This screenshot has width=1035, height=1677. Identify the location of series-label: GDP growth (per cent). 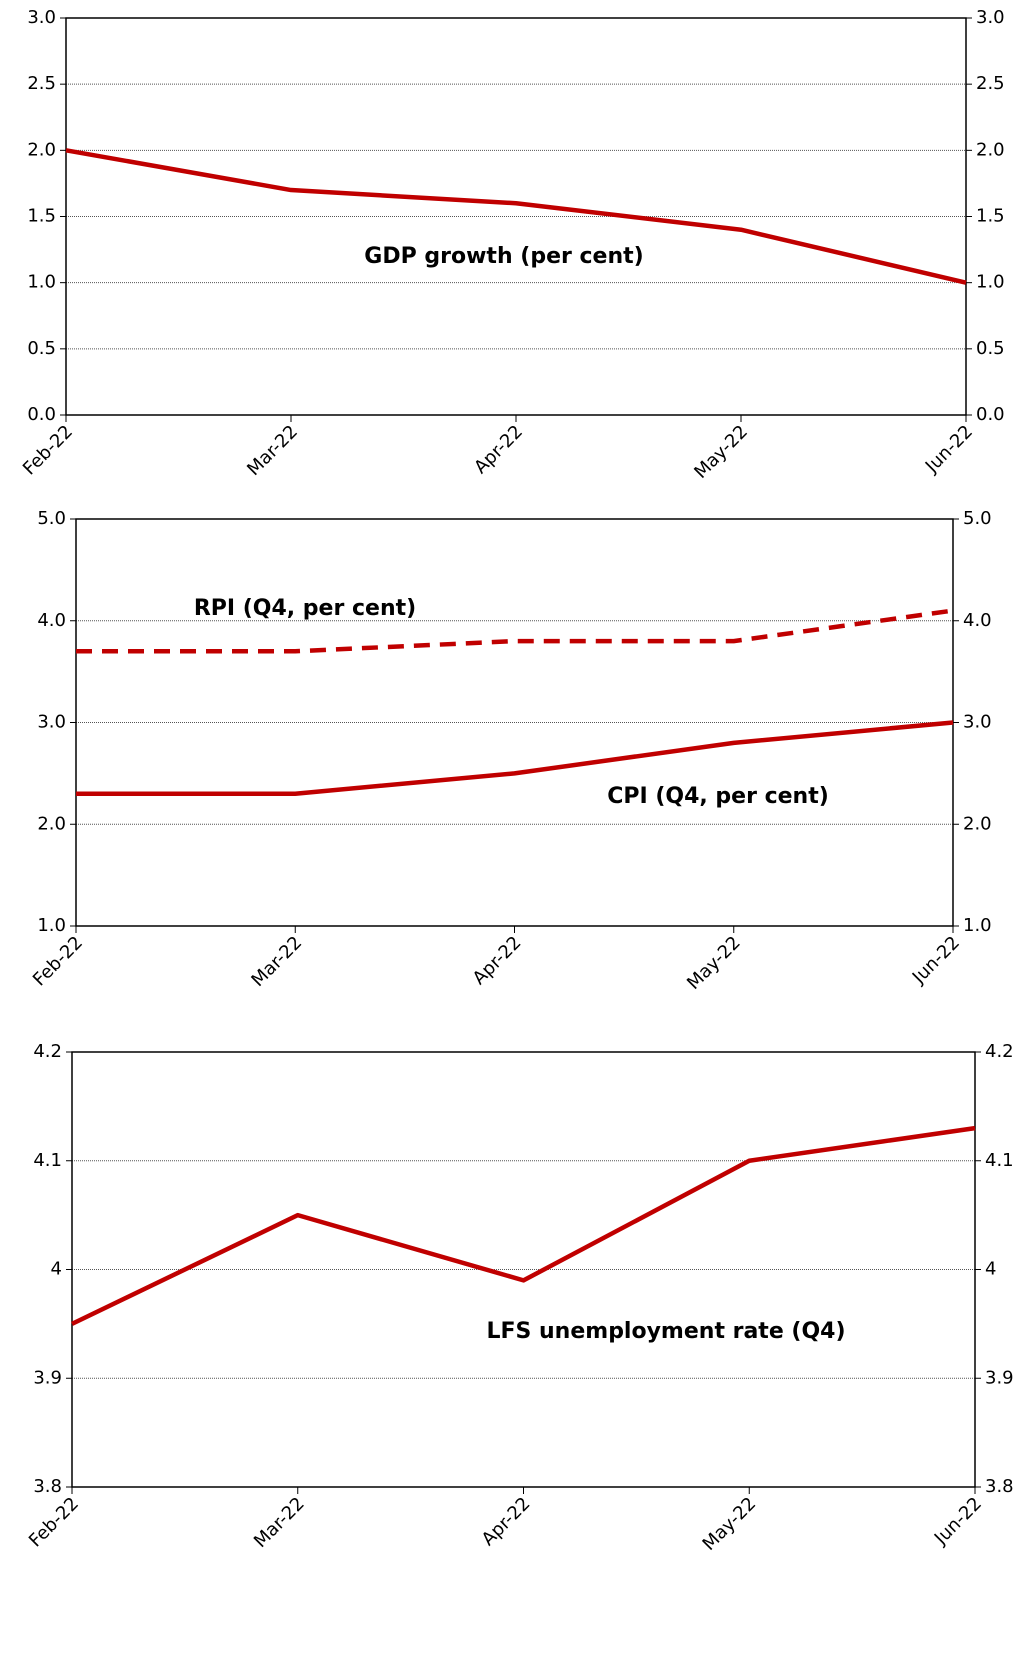
(503, 256).